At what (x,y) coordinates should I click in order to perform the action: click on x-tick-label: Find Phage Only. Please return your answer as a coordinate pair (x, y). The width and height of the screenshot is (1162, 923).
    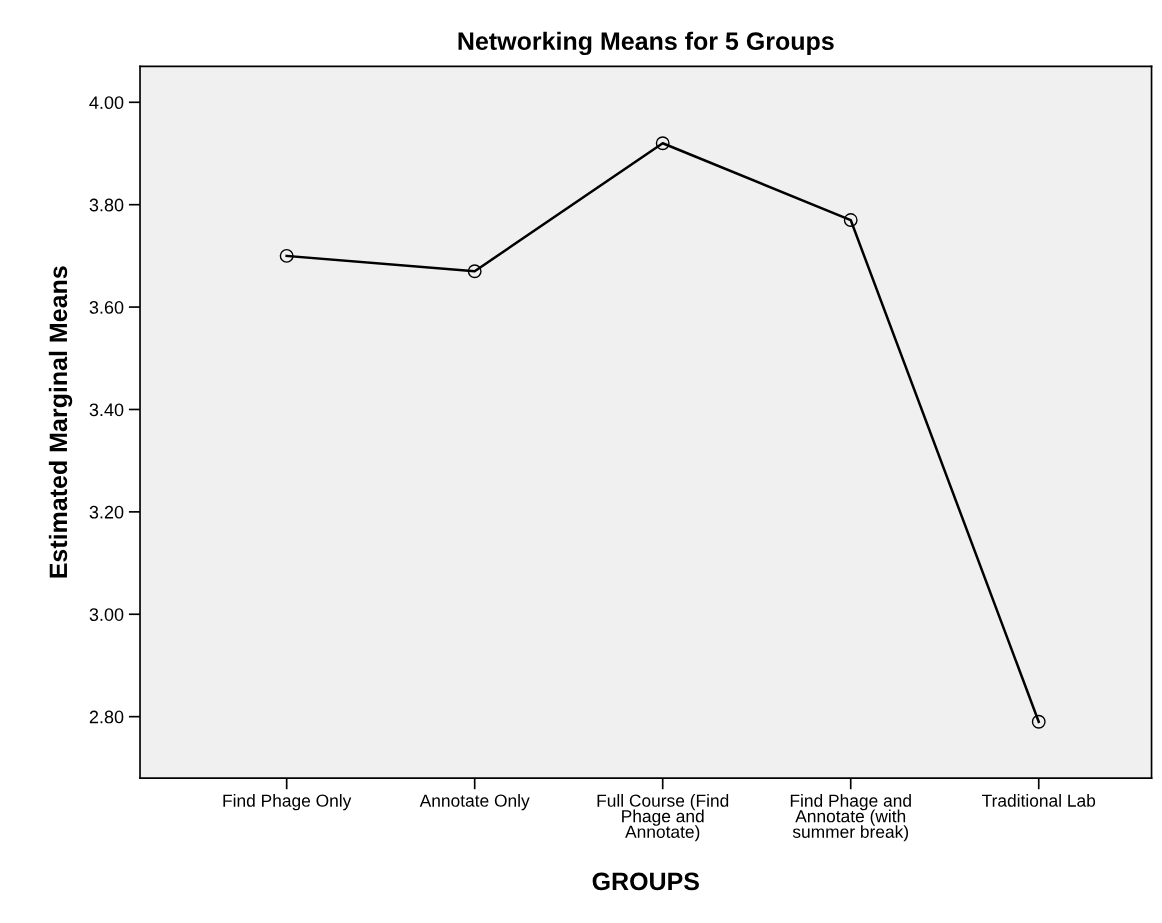
    Looking at the image, I should click on (287, 802).